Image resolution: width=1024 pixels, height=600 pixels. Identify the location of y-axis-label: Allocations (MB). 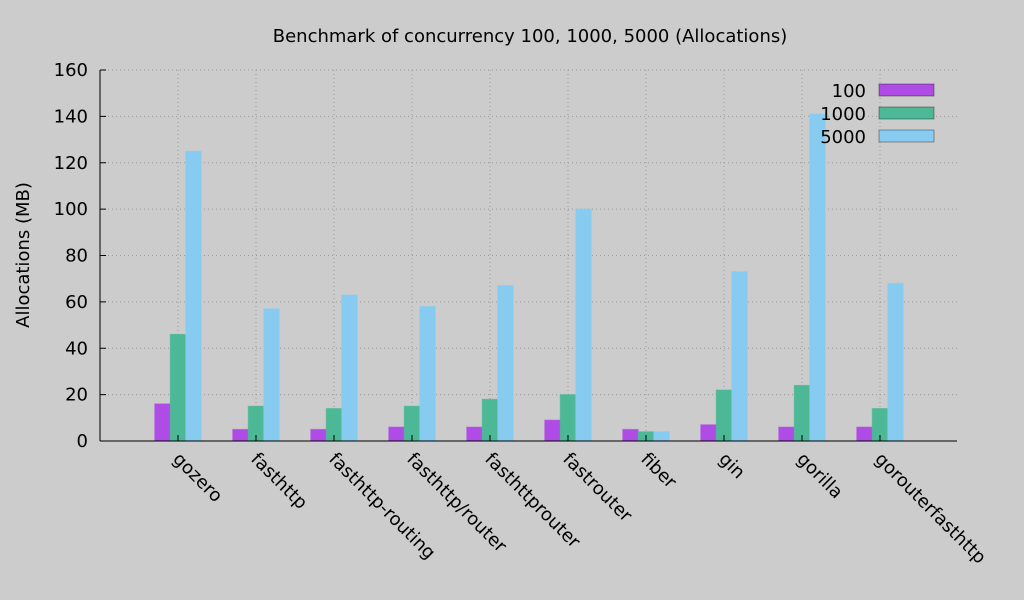
(23, 255).